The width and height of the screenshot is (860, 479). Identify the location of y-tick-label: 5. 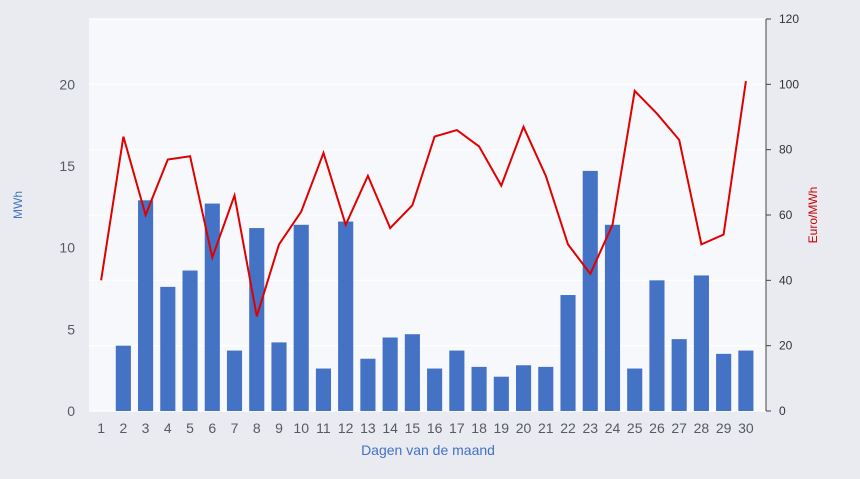
(71, 329).